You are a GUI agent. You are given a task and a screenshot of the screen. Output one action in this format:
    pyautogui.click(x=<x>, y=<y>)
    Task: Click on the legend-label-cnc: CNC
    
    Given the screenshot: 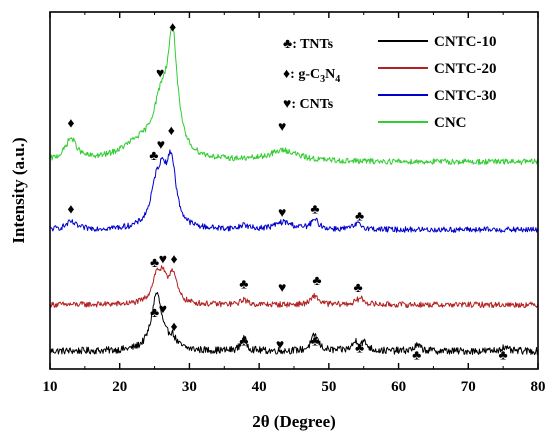 What is the action you would take?
    pyautogui.click(x=450, y=123)
    